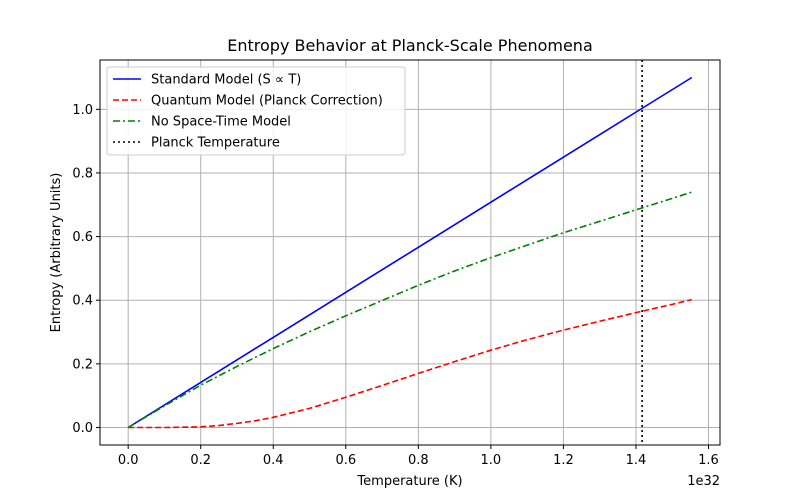 This screenshot has height=500, width=800. What do you see at coordinates (491, 460) in the screenshot?
I see `x-tick-label: 1.0` at bounding box center [491, 460].